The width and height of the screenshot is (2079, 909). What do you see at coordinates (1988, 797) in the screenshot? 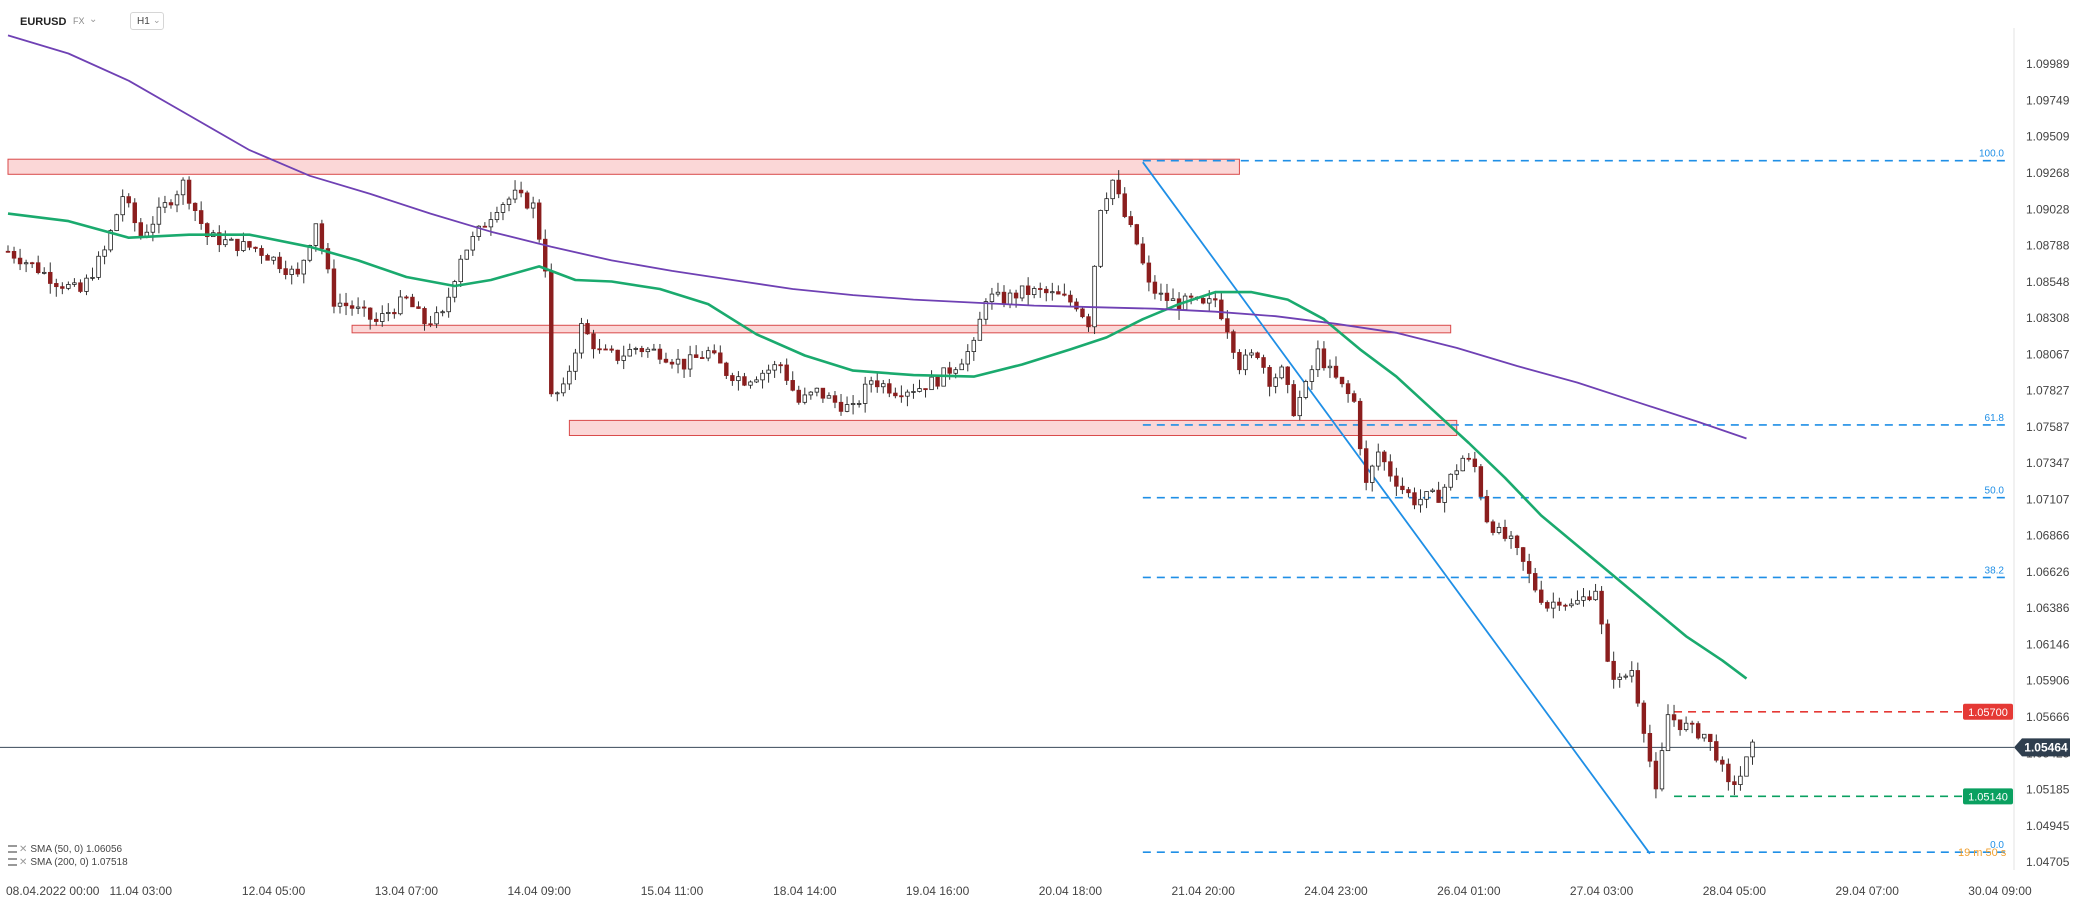
I see `price-level-badge-text: 1.05140` at bounding box center [1988, 797].